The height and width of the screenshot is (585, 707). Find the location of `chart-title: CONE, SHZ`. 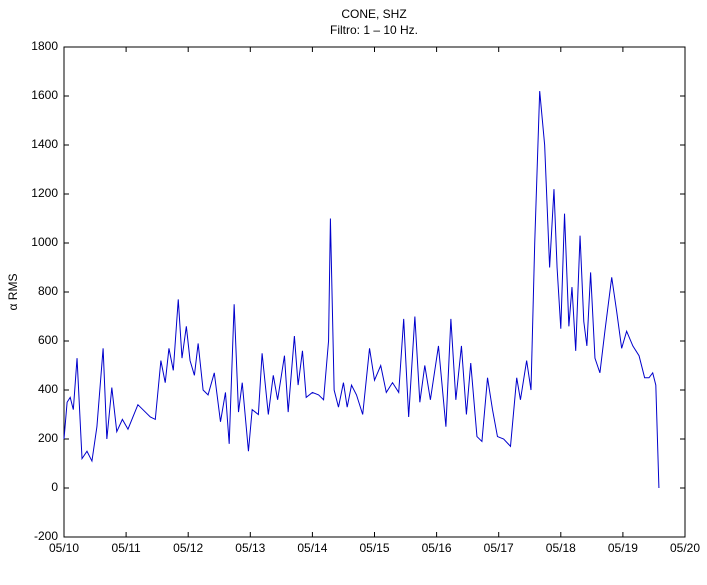

chart-title: CONE, SHZ is located at coordinates (373, 14).